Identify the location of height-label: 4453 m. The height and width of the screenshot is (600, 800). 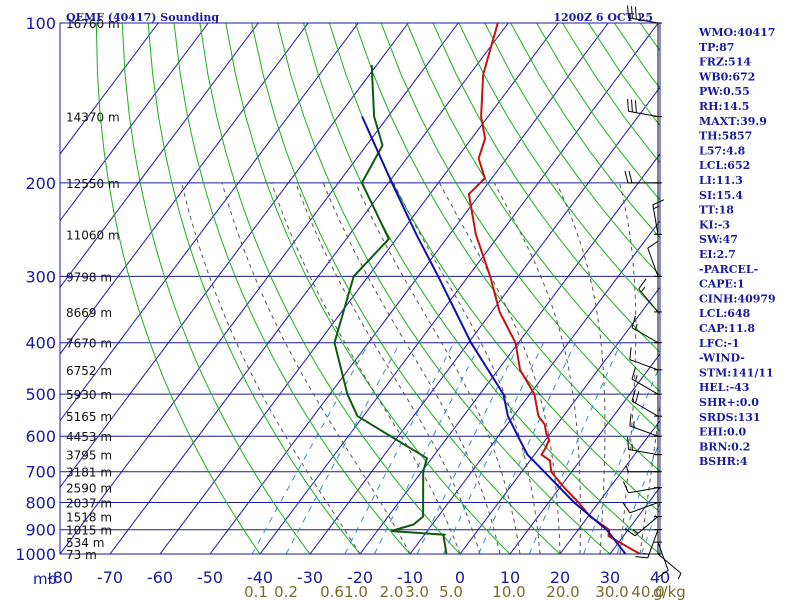
(89, 437).